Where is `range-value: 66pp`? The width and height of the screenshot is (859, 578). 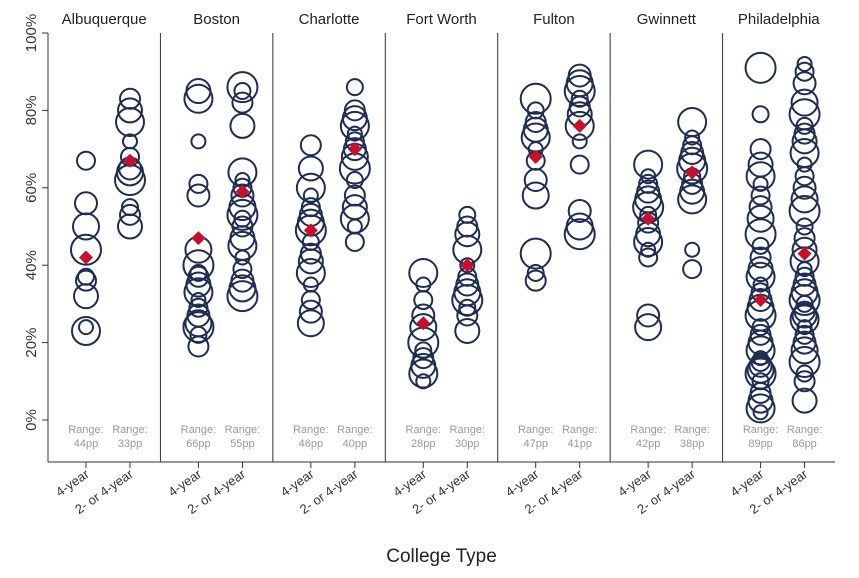
range-value: 66pp is located at coordinates (198, 444).